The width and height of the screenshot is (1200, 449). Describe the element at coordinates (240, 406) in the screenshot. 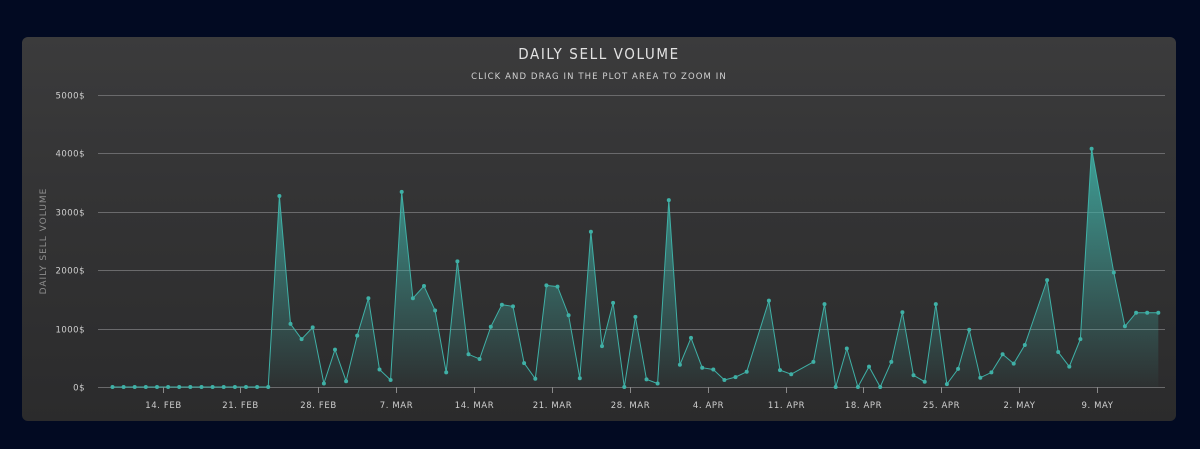

I see `x-tick-label: 21. FEB` at that location.